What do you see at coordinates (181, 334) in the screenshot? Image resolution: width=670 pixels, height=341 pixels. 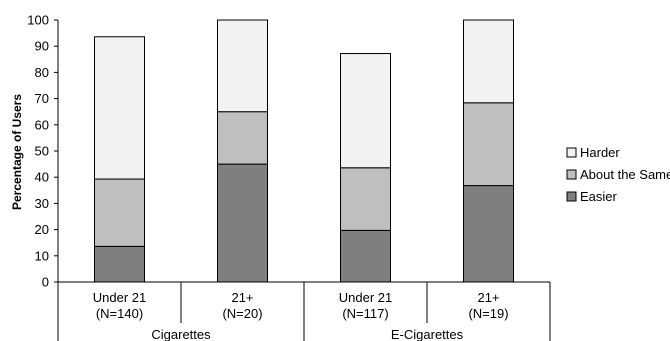 I see `group-label: Cigarettes` at bounding box center [181, 334].